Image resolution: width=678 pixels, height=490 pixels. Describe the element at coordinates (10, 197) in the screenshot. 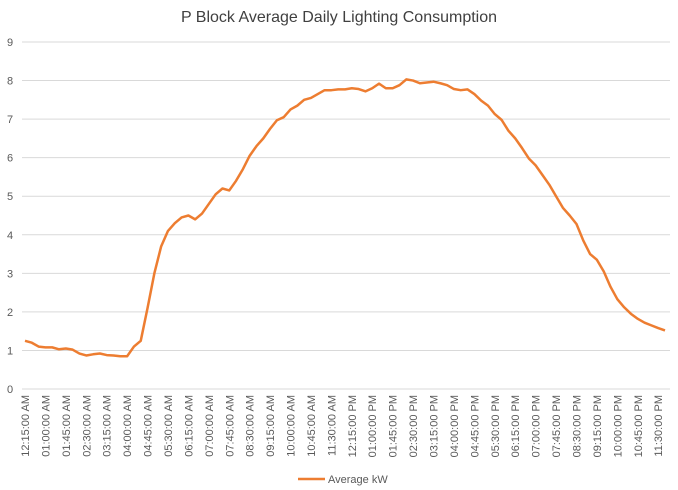

I see `y-tick-label: 5` at that location.